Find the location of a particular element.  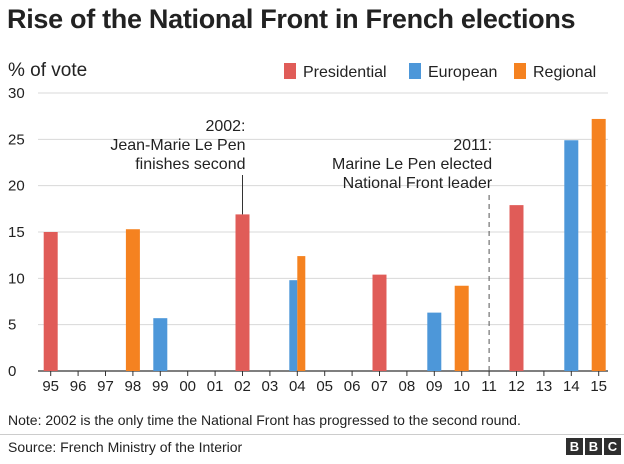

y-tick-label: 15 is located at coordinates (16, 232).